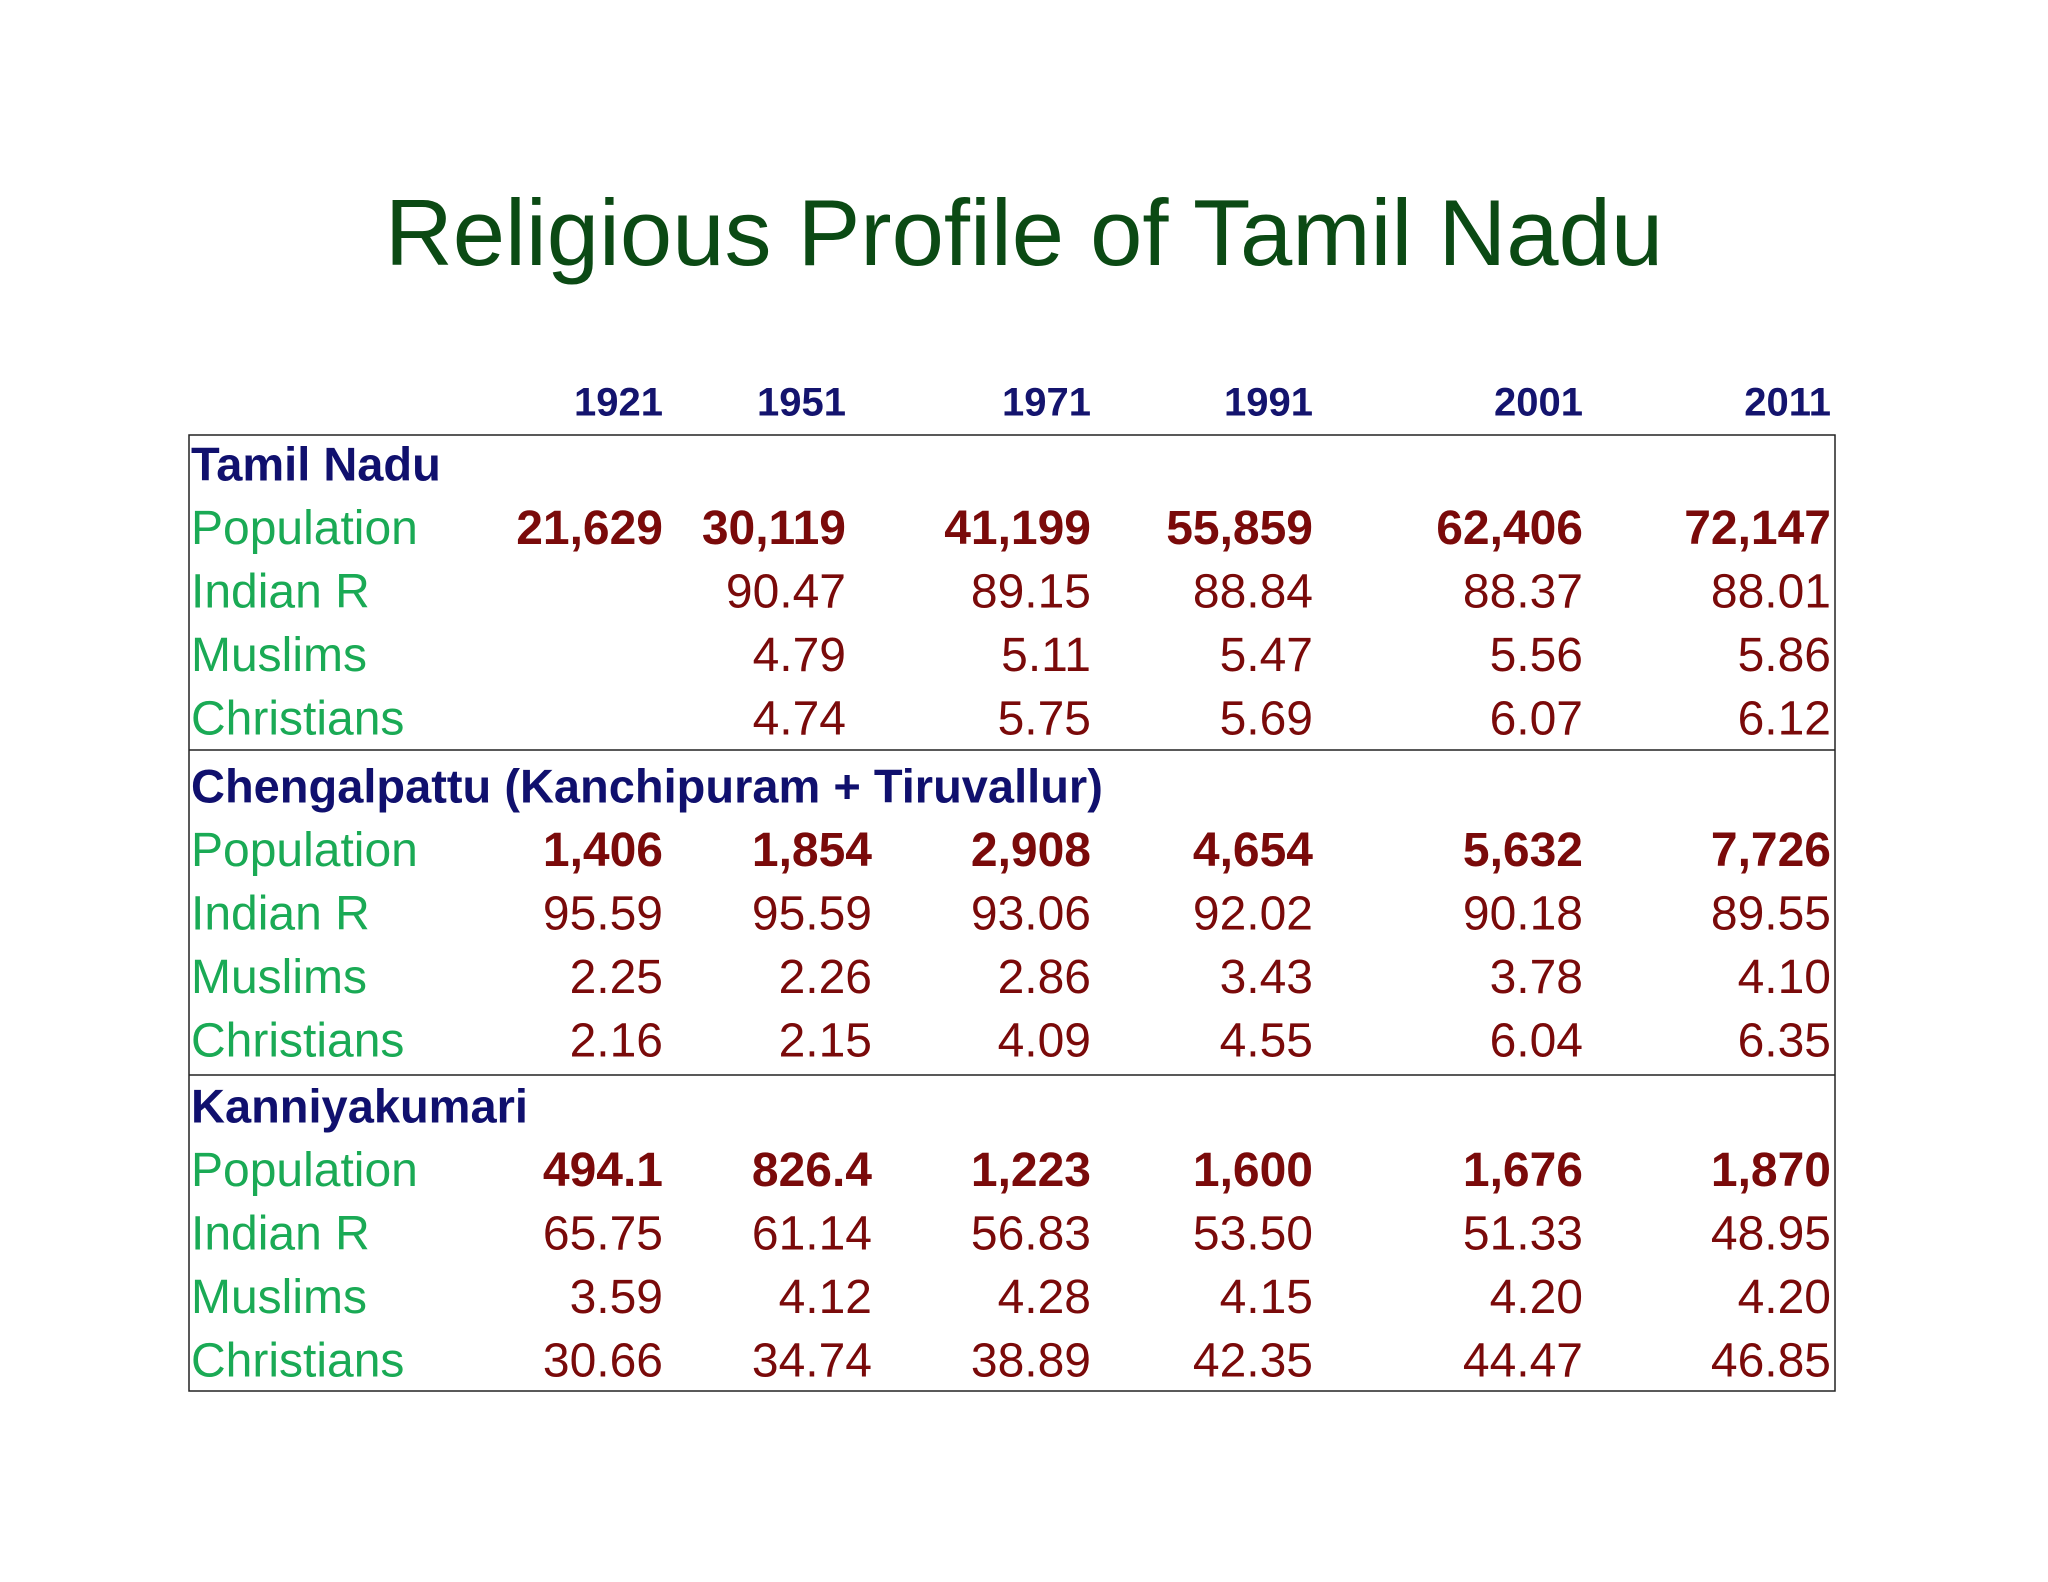 This screenshot has height=1582, width=2048. I want to click on section-title: Tamil Nadu, so click(316, 463).